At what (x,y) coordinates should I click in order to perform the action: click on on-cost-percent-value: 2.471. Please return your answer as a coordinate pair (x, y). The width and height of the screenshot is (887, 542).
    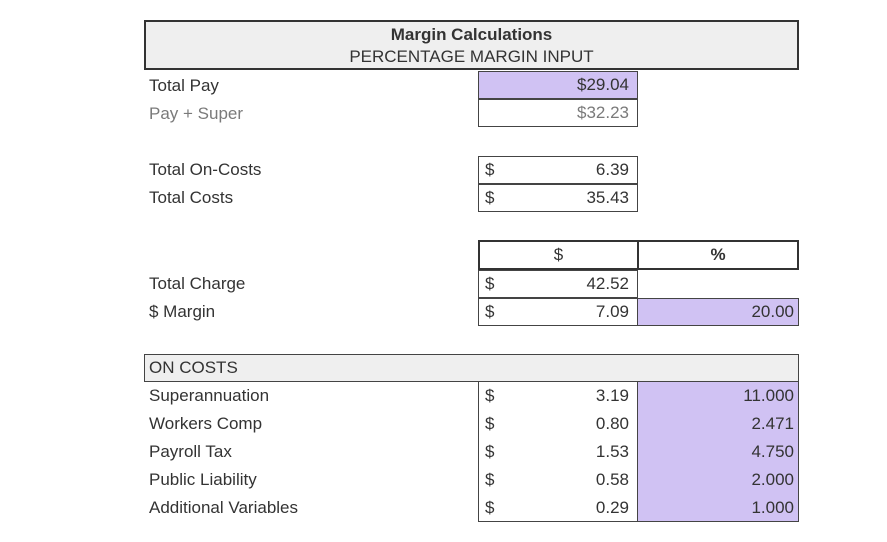
    Looking at the image, I should click on (772, 423).